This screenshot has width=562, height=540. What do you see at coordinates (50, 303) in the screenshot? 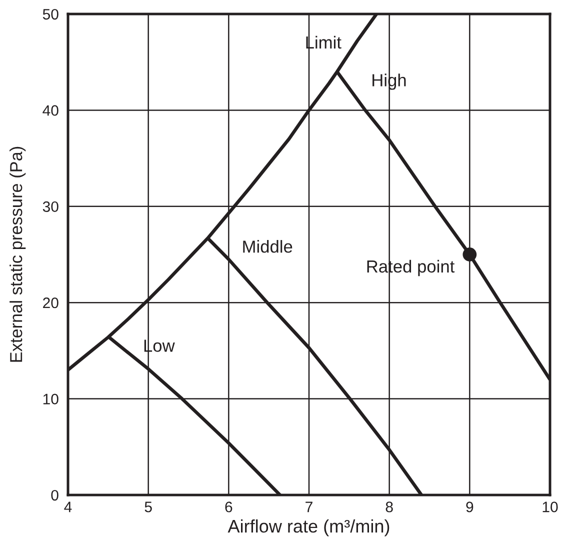
I see `y-tick-label: 20` at bounding box center [50, 303].